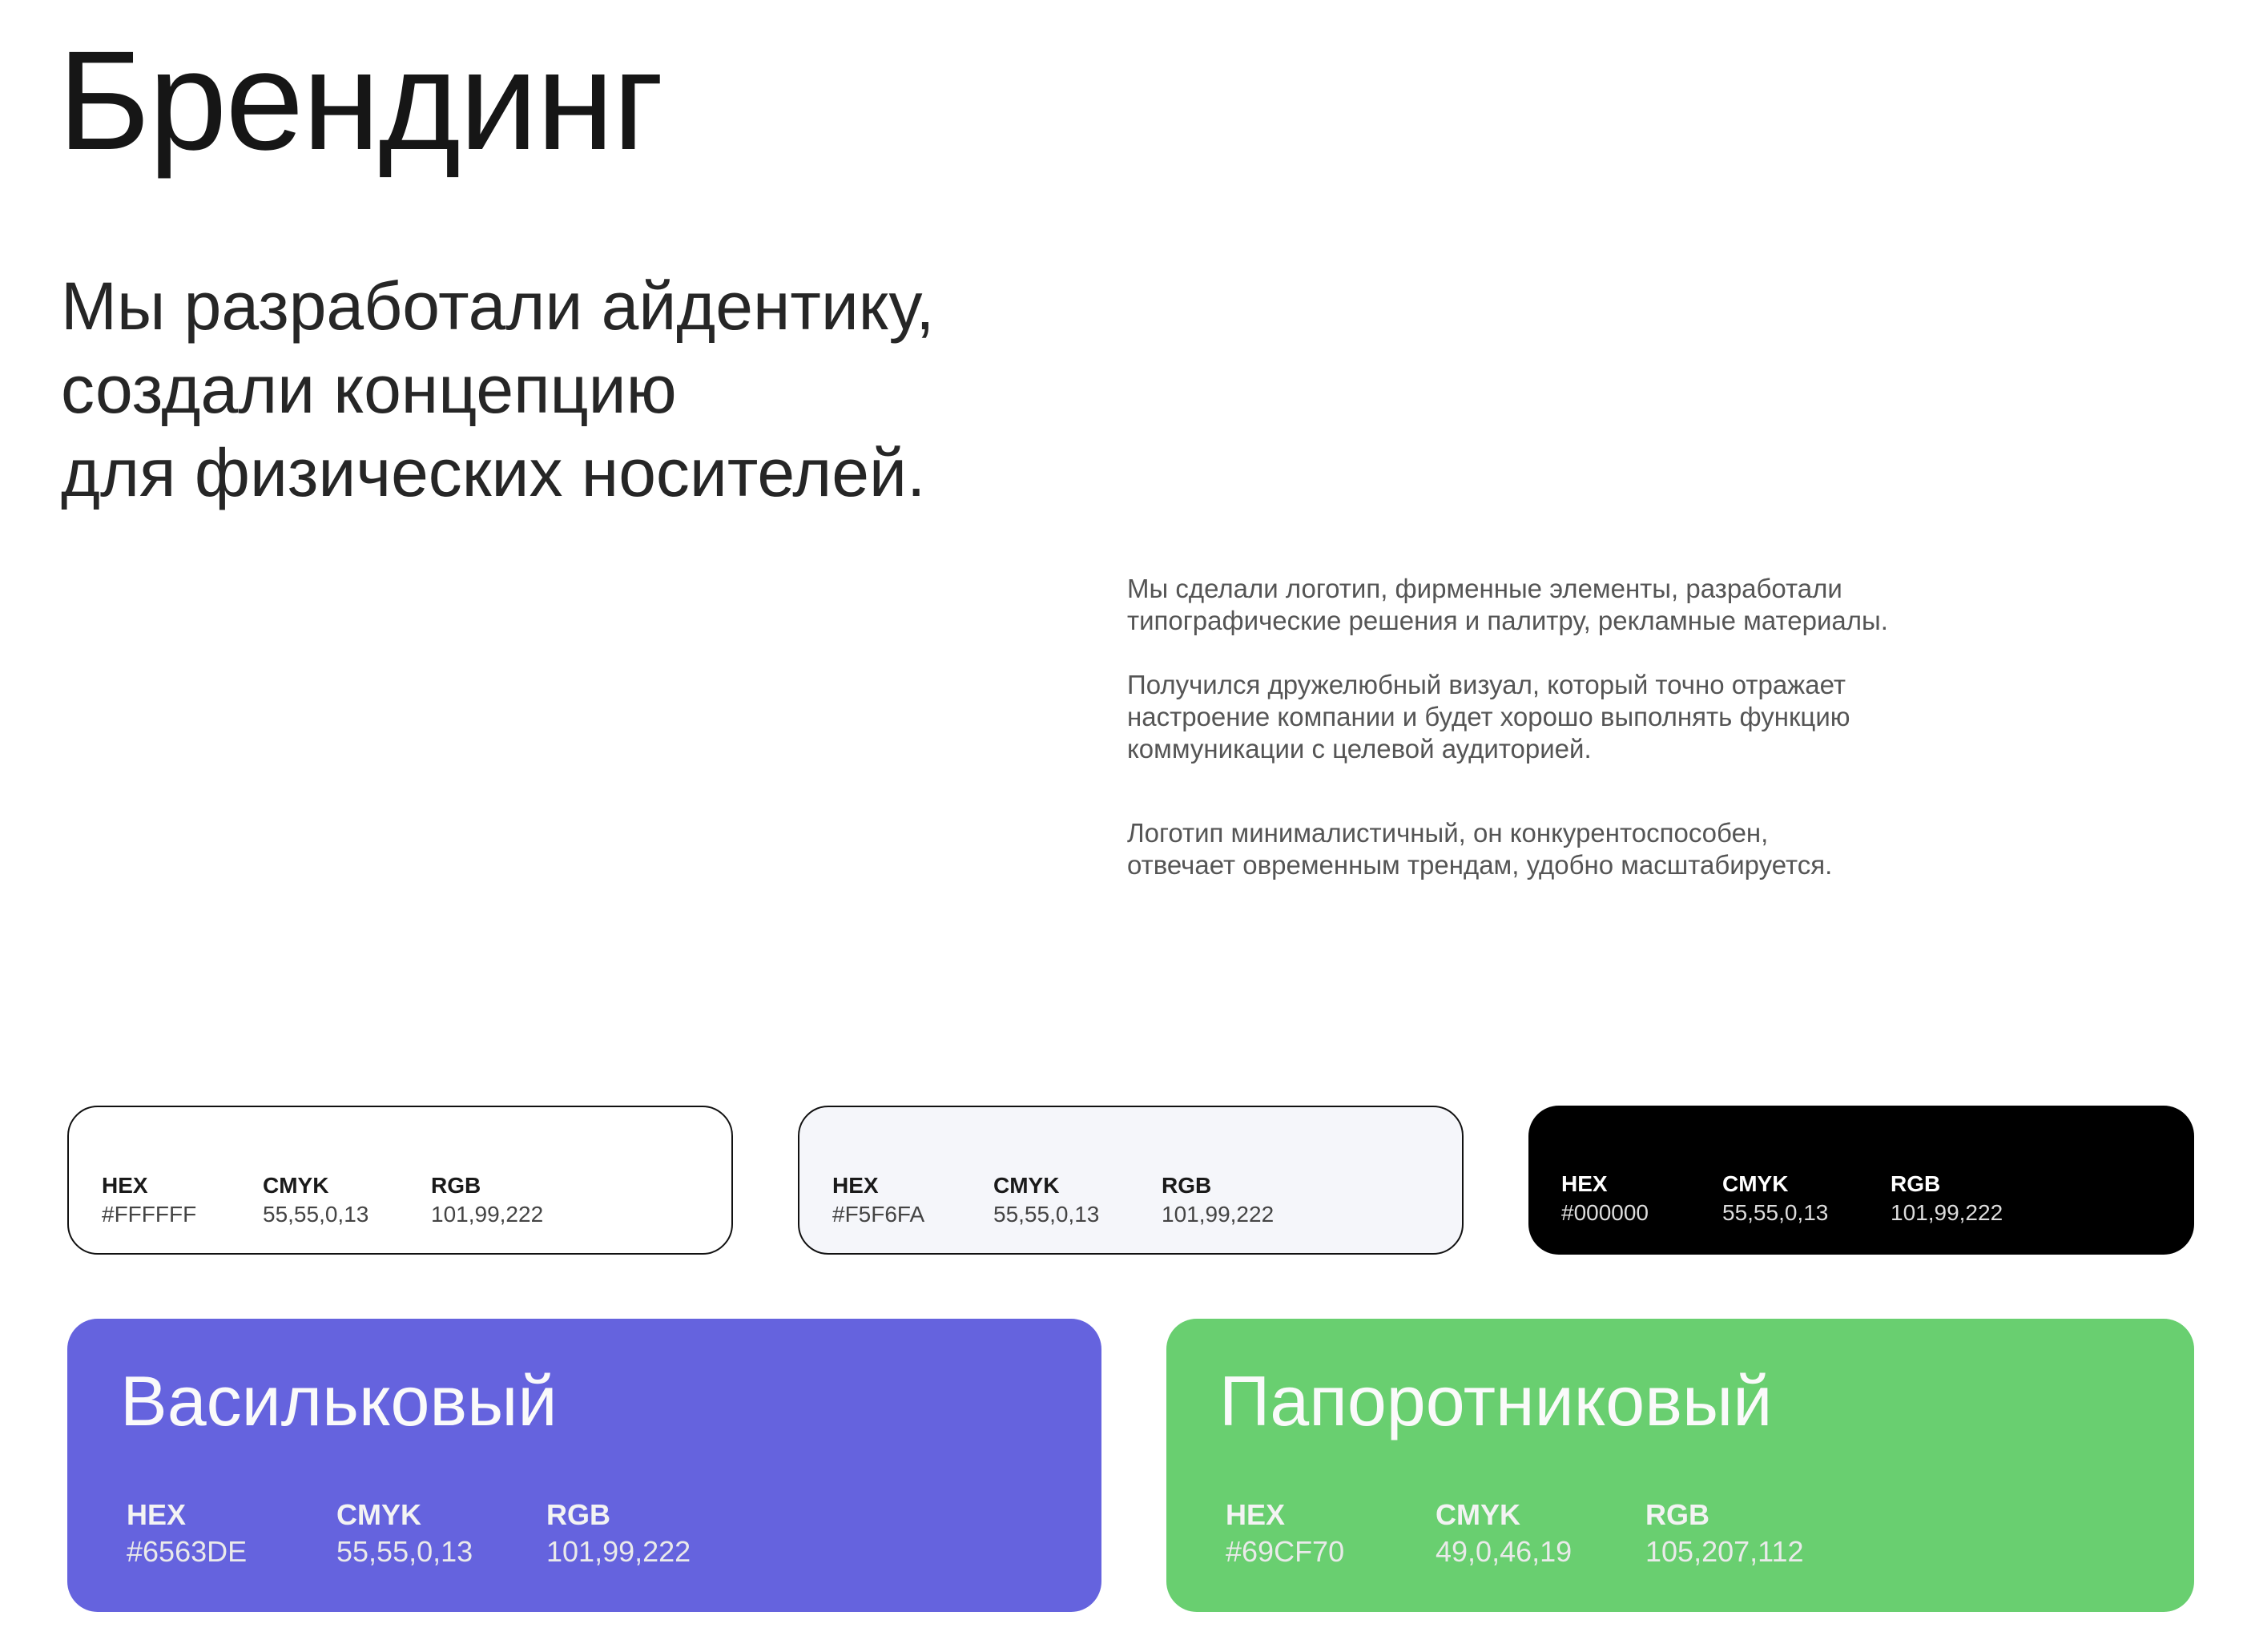  What do you see at coordinates (149, 1215) in the screenshot?
I see `hex-value: #FFFFFF` at bounding box center [149, 1215].